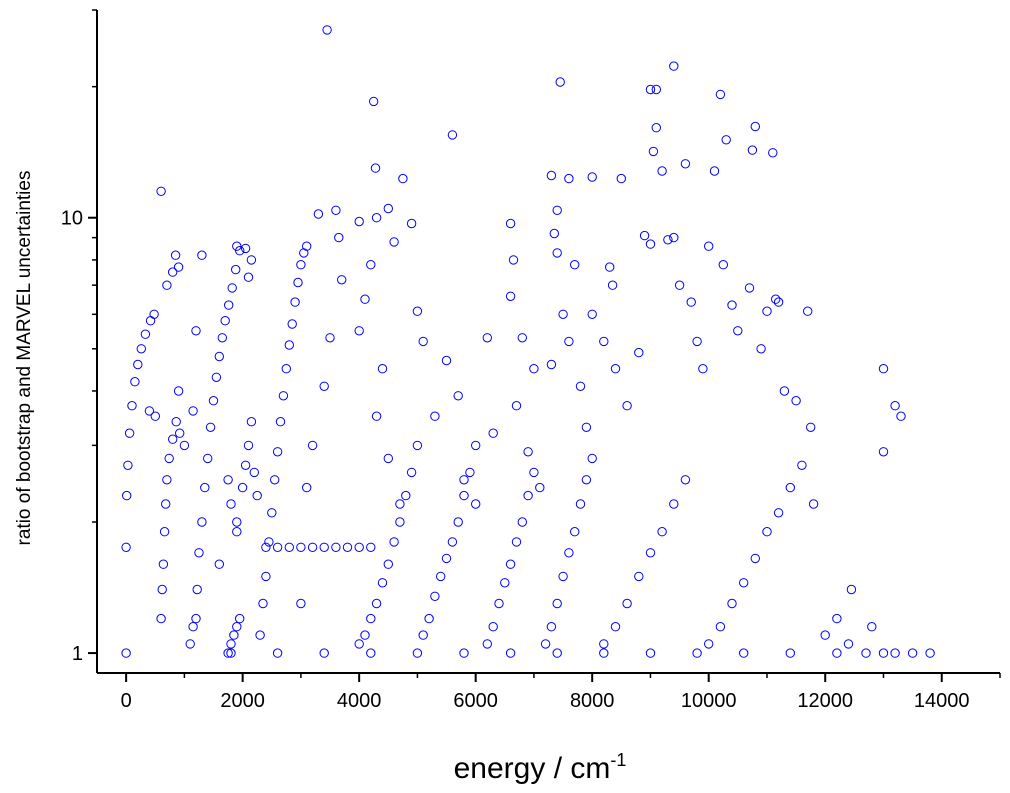 The image size is (1010, 793). Describe the element at coordinates (942, 701) in the screenshot. I see `x-tick-label: 14000` at that location.